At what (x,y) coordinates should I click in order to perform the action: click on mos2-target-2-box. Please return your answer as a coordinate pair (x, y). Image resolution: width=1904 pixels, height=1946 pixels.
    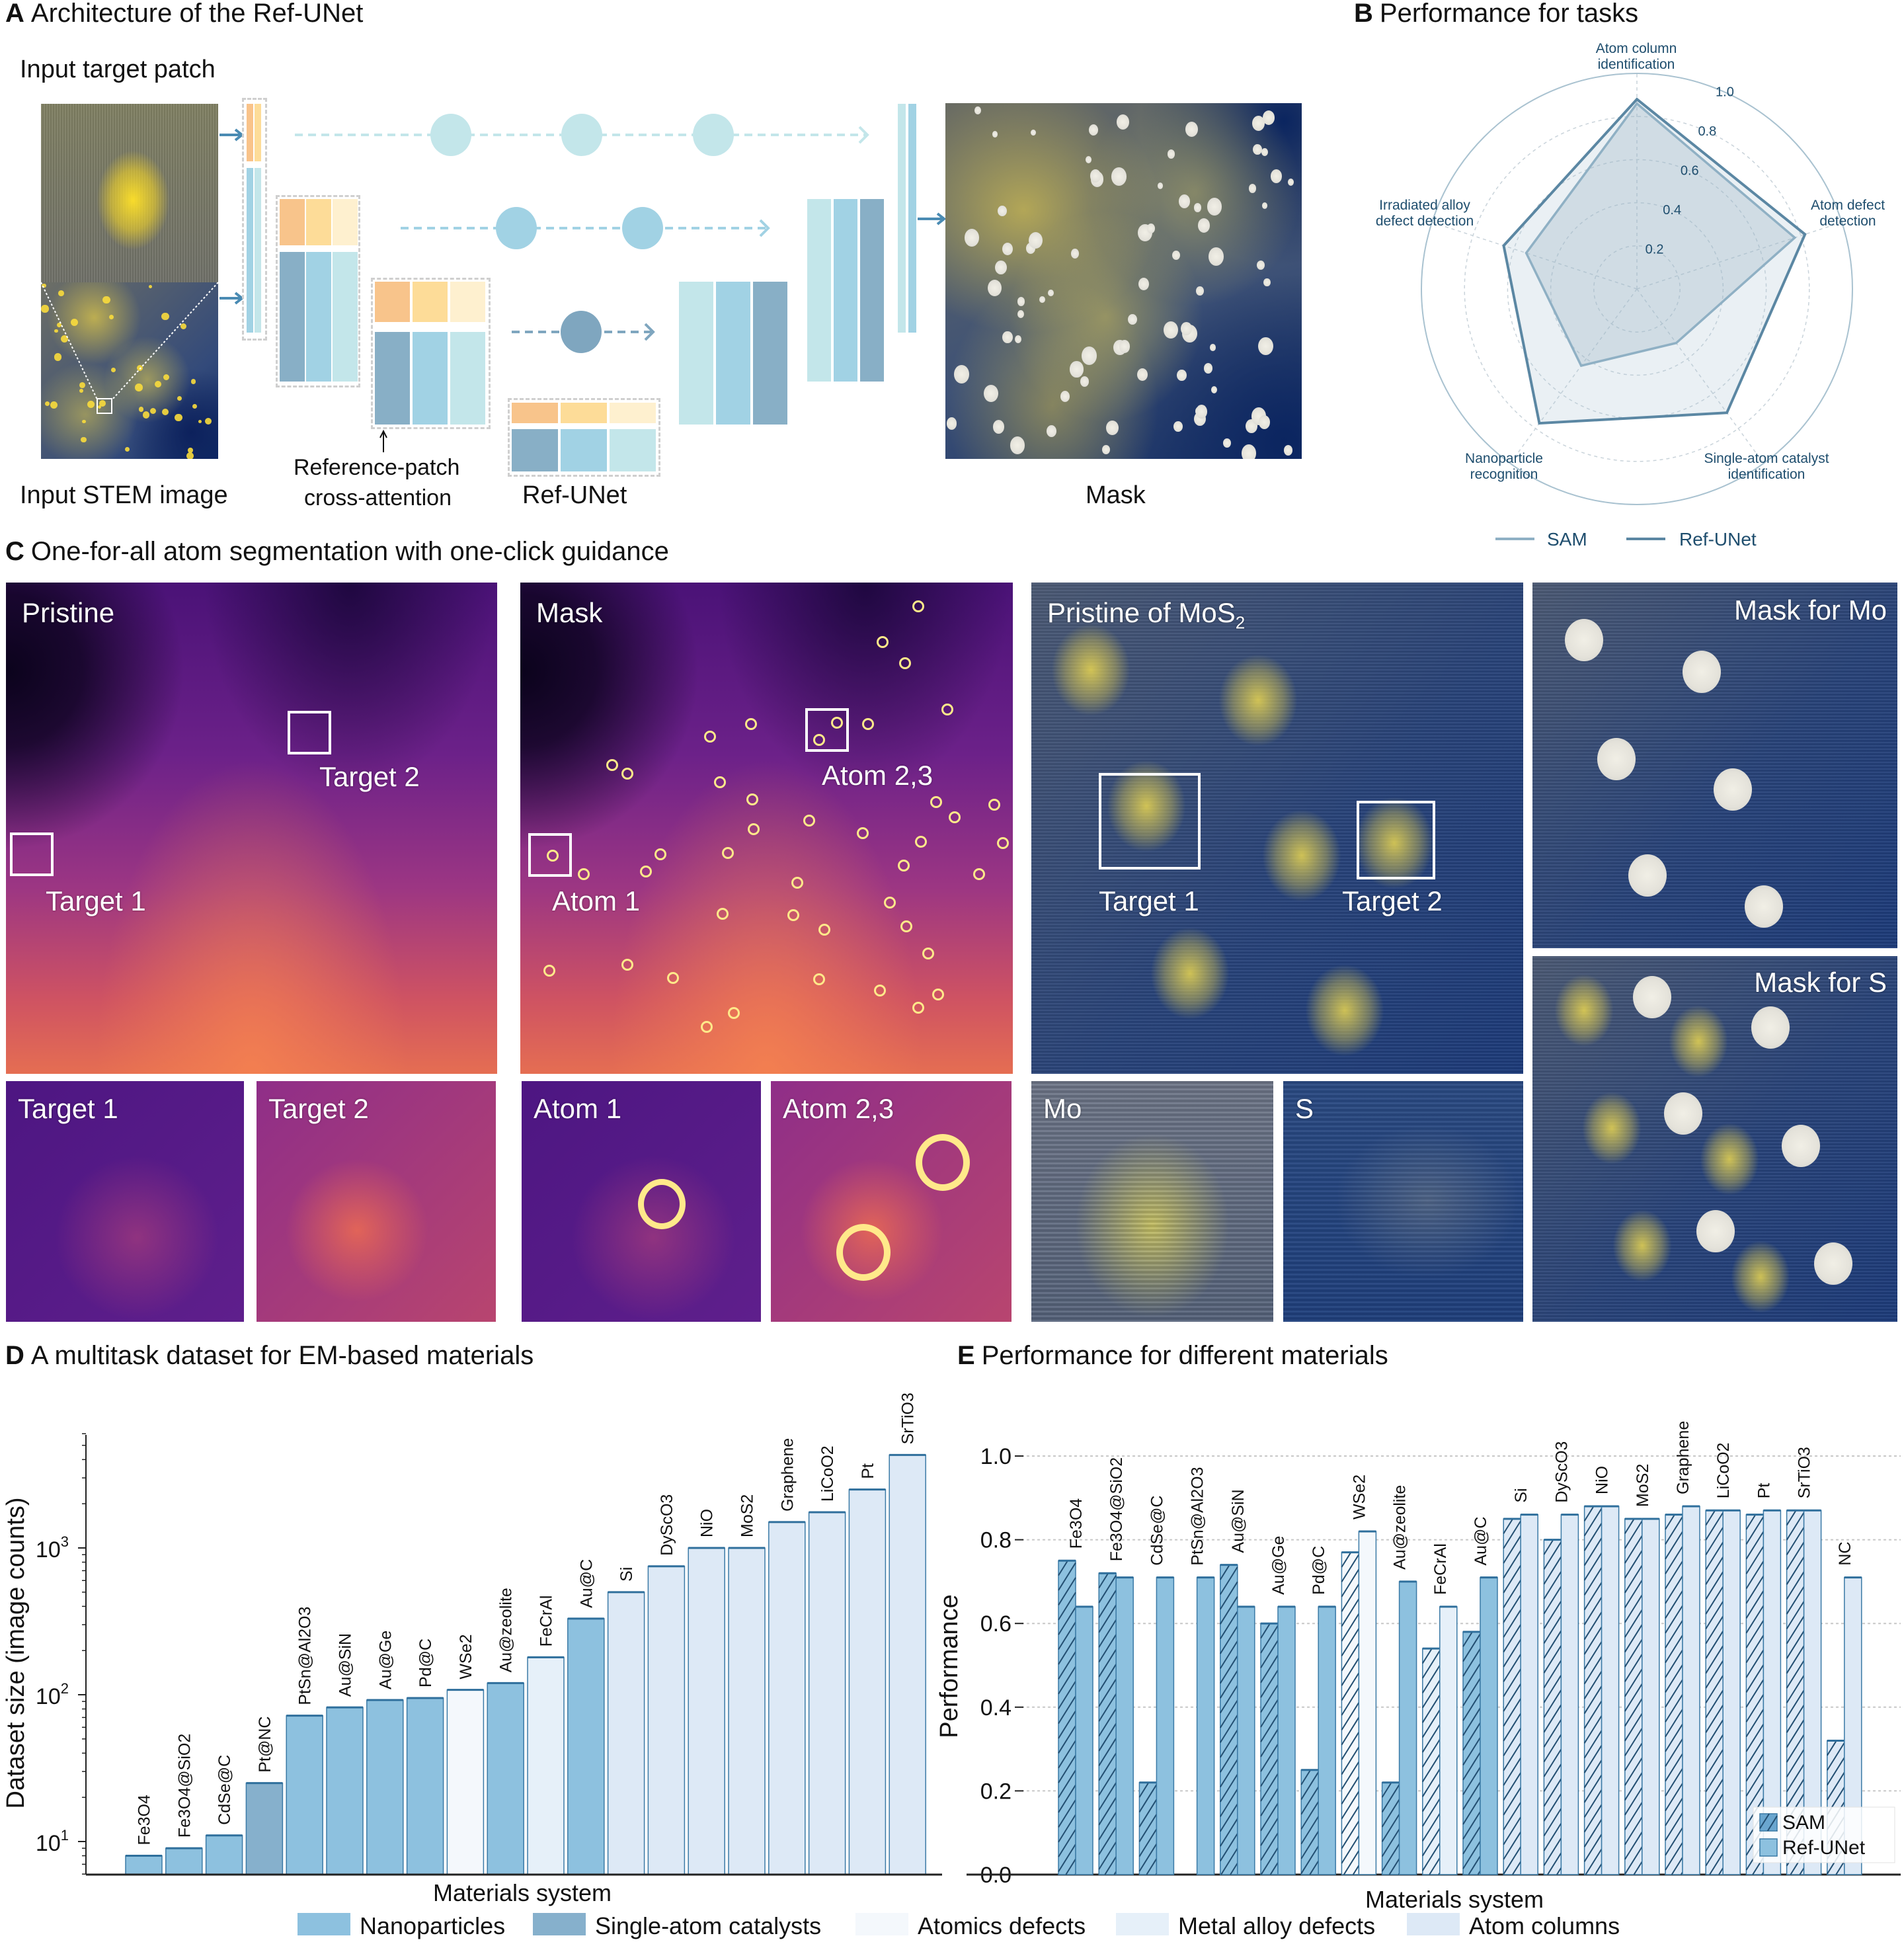
    Looking at the image, I should click on (1396, 840).